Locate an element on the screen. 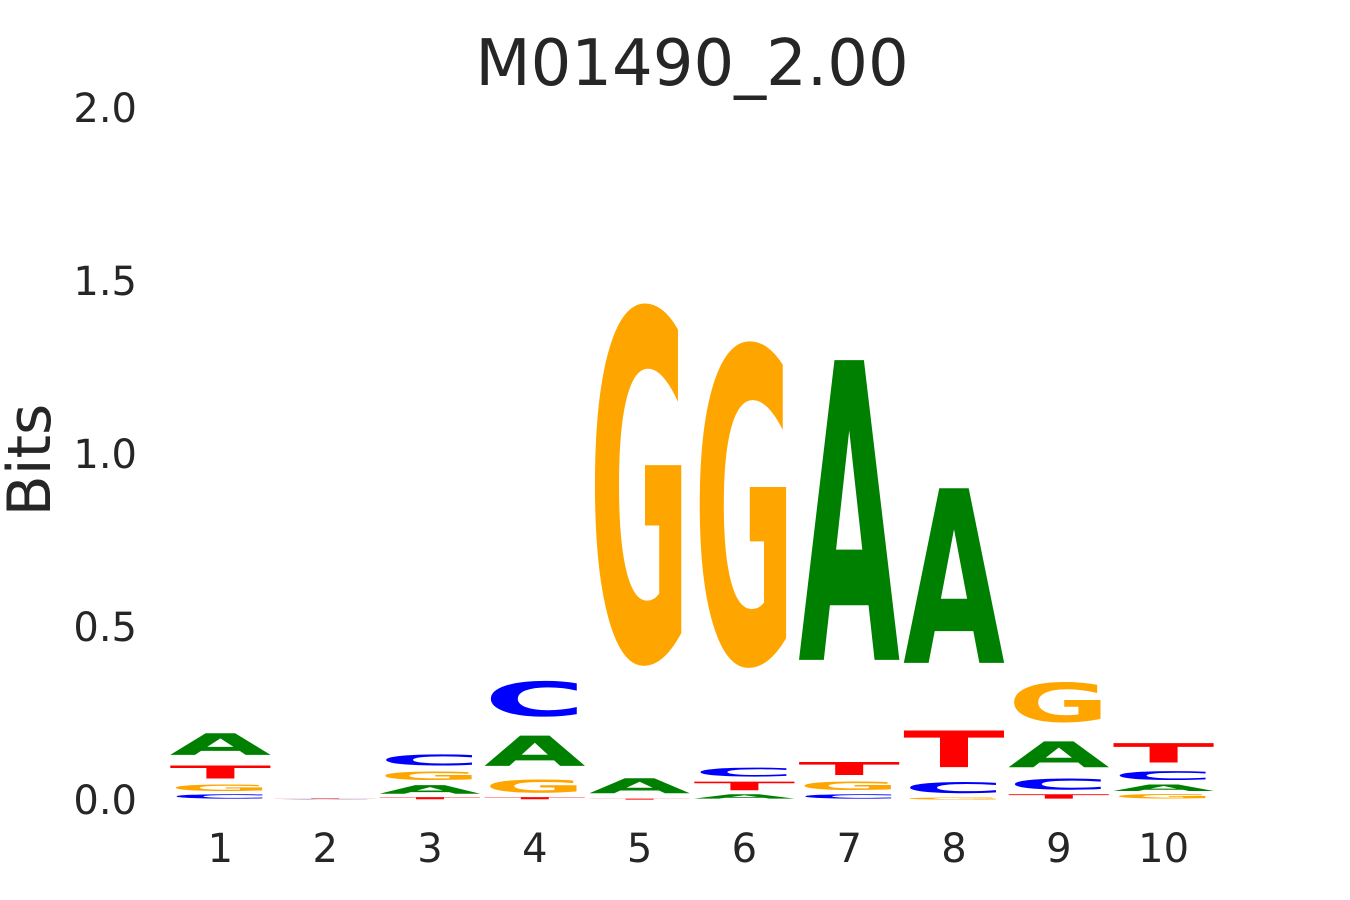 Image resolution: width=1350 pixels, height=900 pixels. y-tick-label: 0.5 is located at coordinates (105, 628).